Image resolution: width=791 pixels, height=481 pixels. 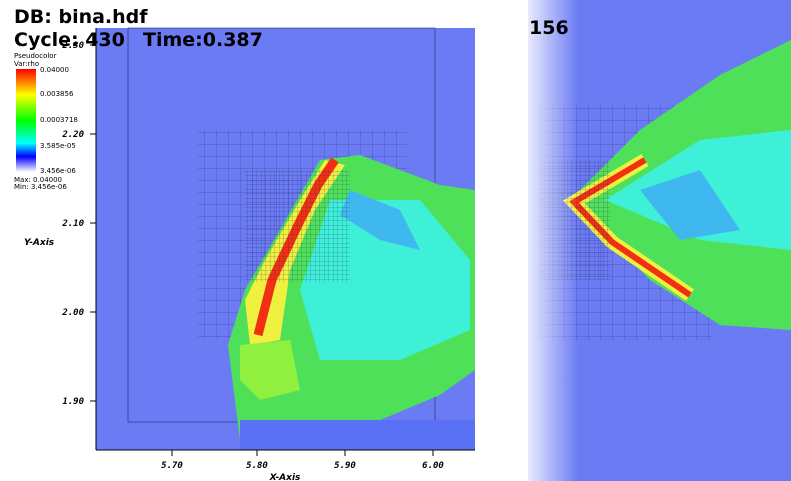 I want to click on legend-plot: Pseudocolor, so click(x=35, y=56).